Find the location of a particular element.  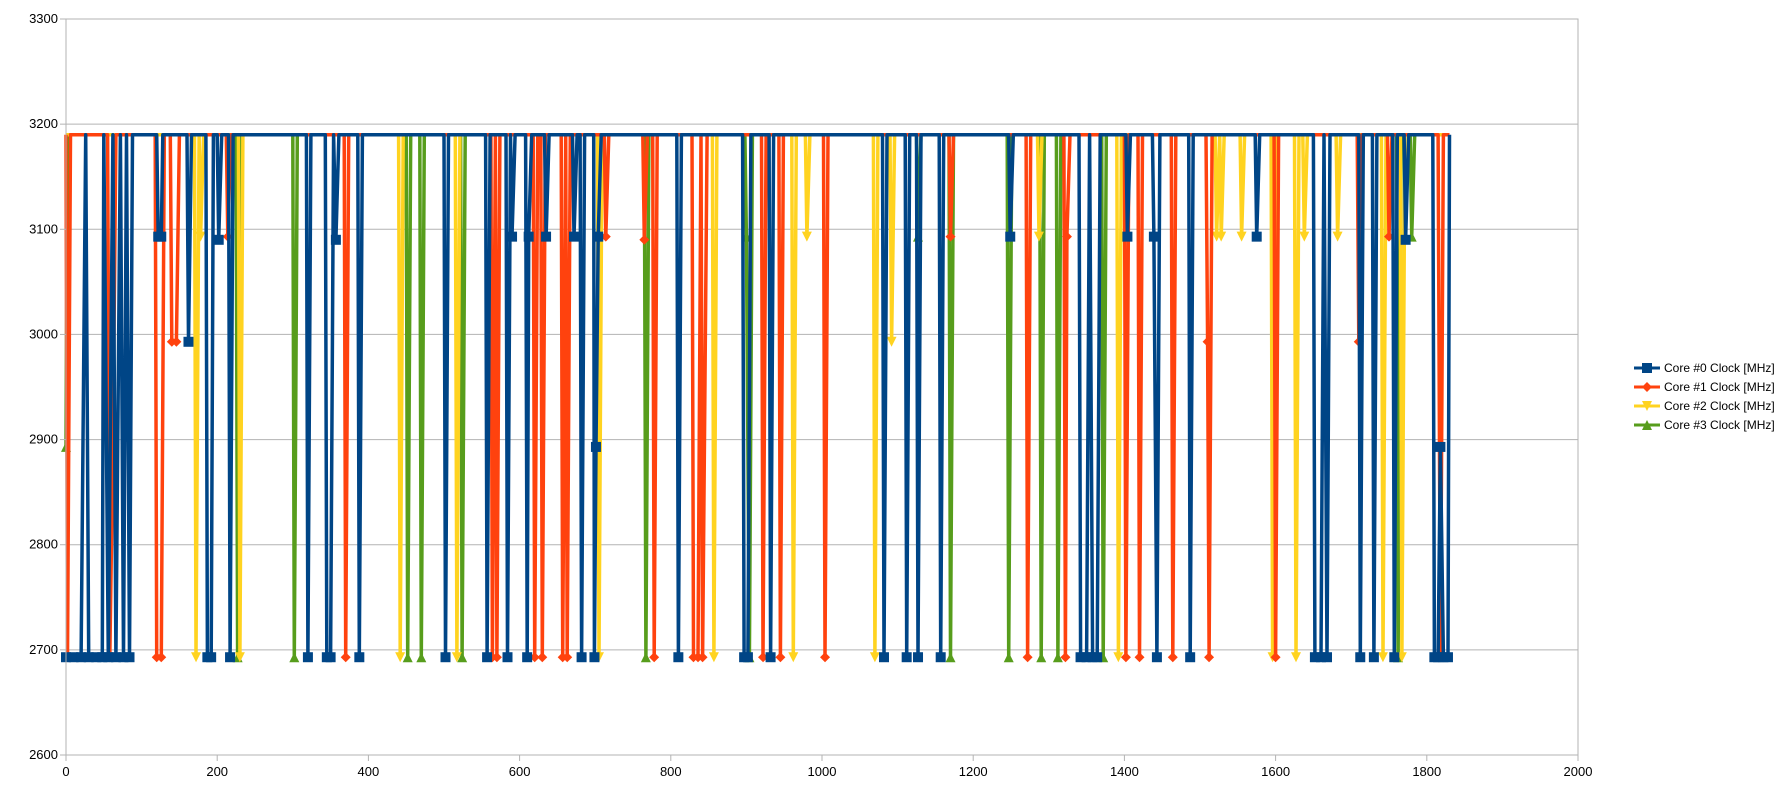

y-tick-label: 2700 is located at coordinates (43, 649).